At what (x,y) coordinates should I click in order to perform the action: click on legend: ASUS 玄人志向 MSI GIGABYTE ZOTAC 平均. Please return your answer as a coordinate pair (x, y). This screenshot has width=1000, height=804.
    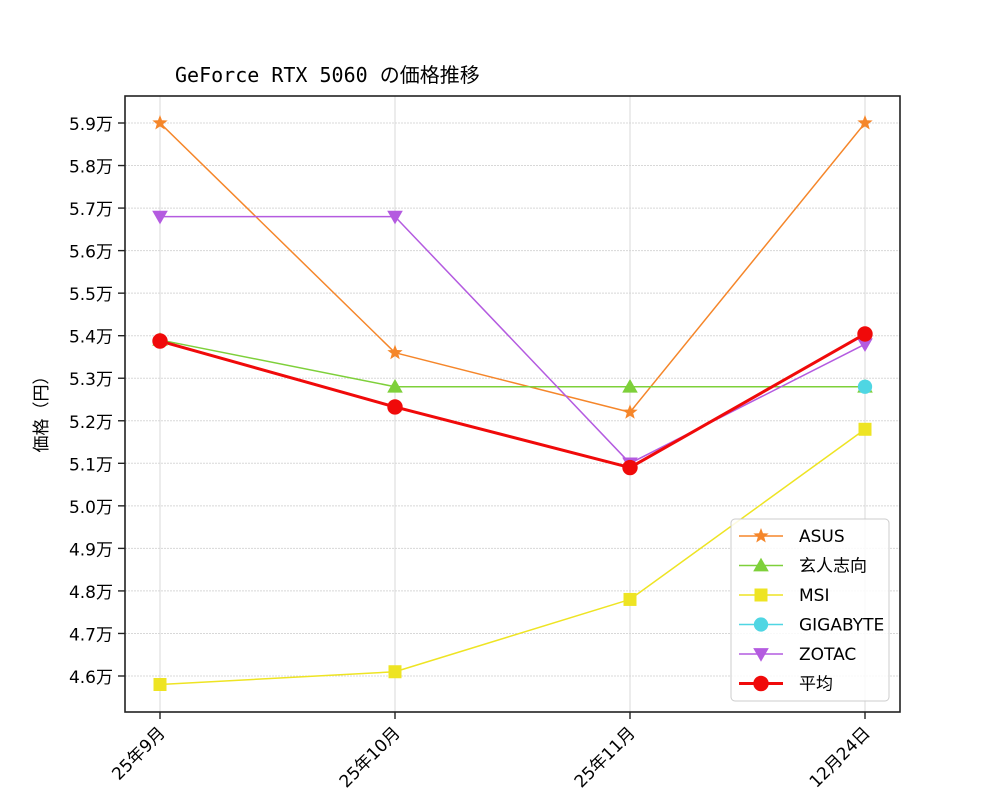
    Looking at the image, I should click on (810, 610).